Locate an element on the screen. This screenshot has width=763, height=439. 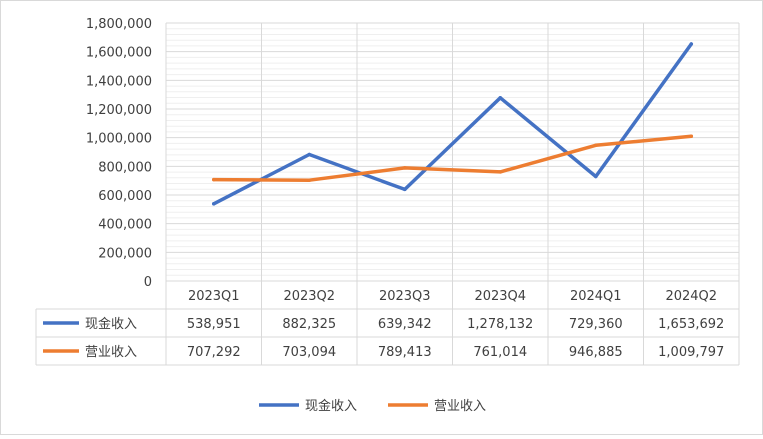
legend-label: 现金收入 is located at coordinates (331, 406).